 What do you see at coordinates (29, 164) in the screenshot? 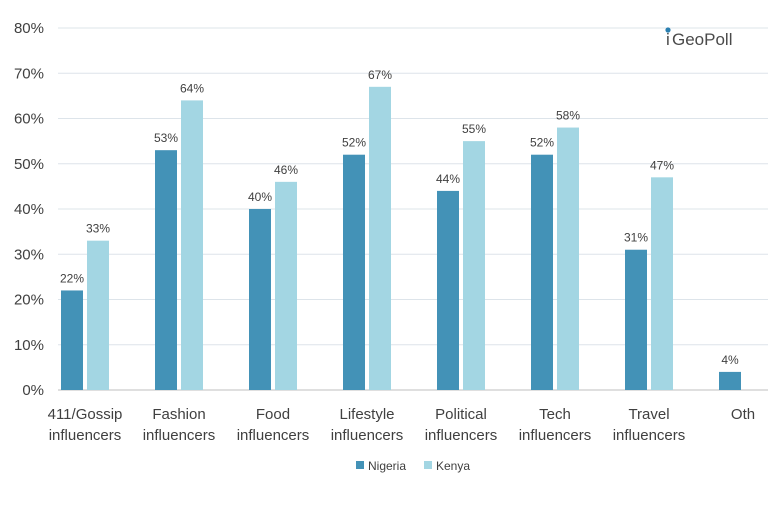
I see `y-tick-label: 50%` at bounding box center [29, 164].